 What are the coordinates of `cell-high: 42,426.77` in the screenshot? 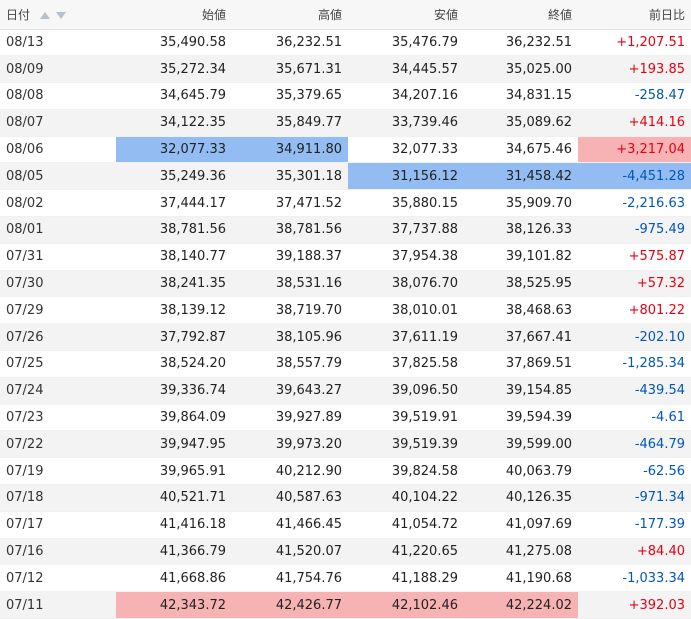 It's located at (290, 605).